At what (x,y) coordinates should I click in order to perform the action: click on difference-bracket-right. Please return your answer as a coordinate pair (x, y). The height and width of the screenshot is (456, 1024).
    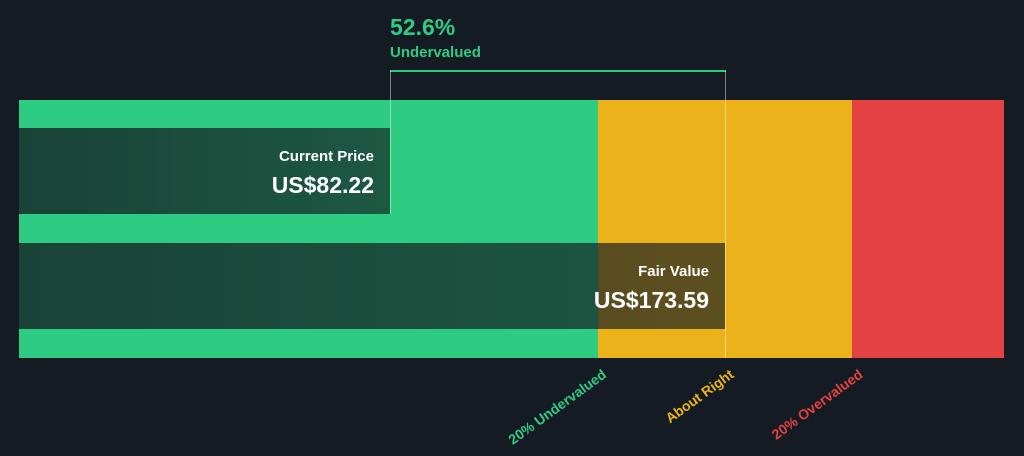
    Looking at the image, I should click on (725, 214).